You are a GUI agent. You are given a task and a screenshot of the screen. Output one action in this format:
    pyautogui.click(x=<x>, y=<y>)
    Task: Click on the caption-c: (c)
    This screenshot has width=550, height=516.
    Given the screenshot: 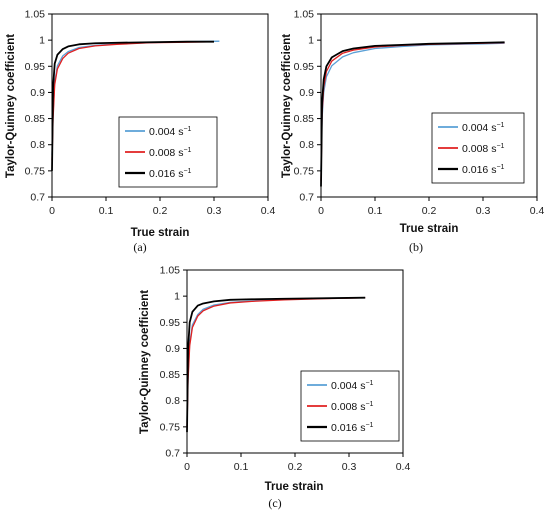 What is the action you would take?
    pyautogui.click(x=274, y=503)
    